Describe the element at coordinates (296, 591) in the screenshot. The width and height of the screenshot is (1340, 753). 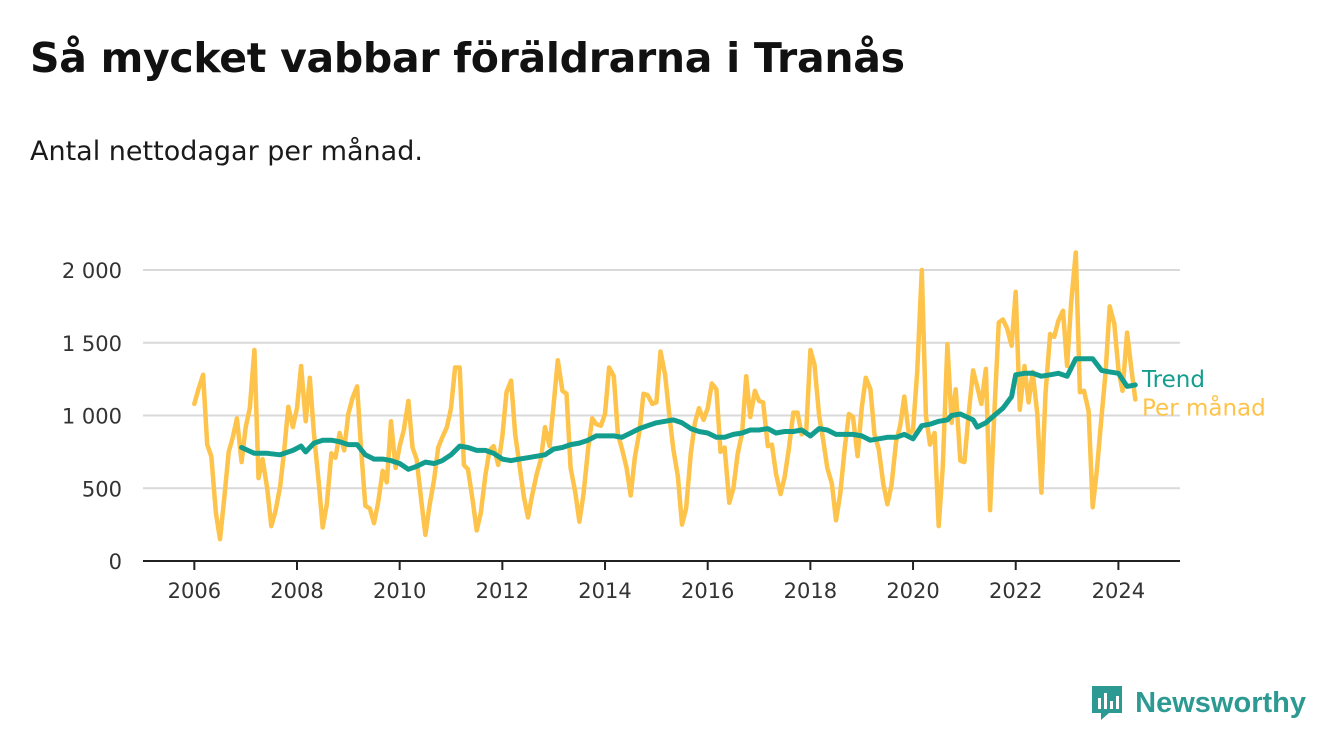
I see `x-tick-label: 2008` at that location.